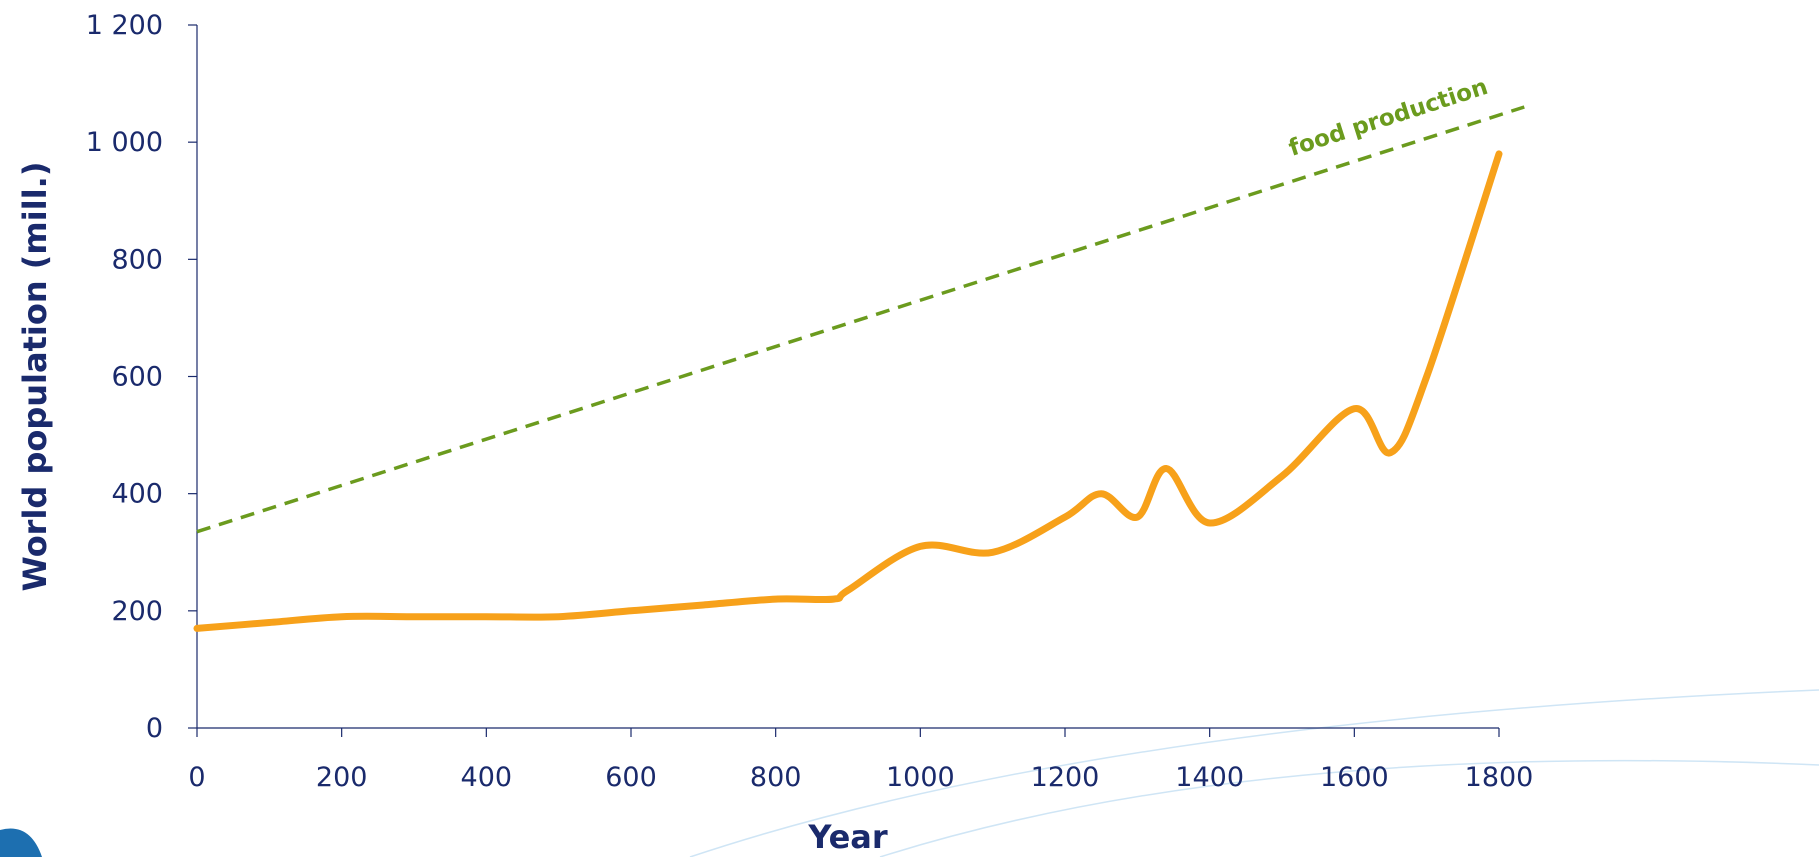 The height and width of the screenshot is (862, 1819). I want to click on y-tick-label: 1 200, so click(124, 25).